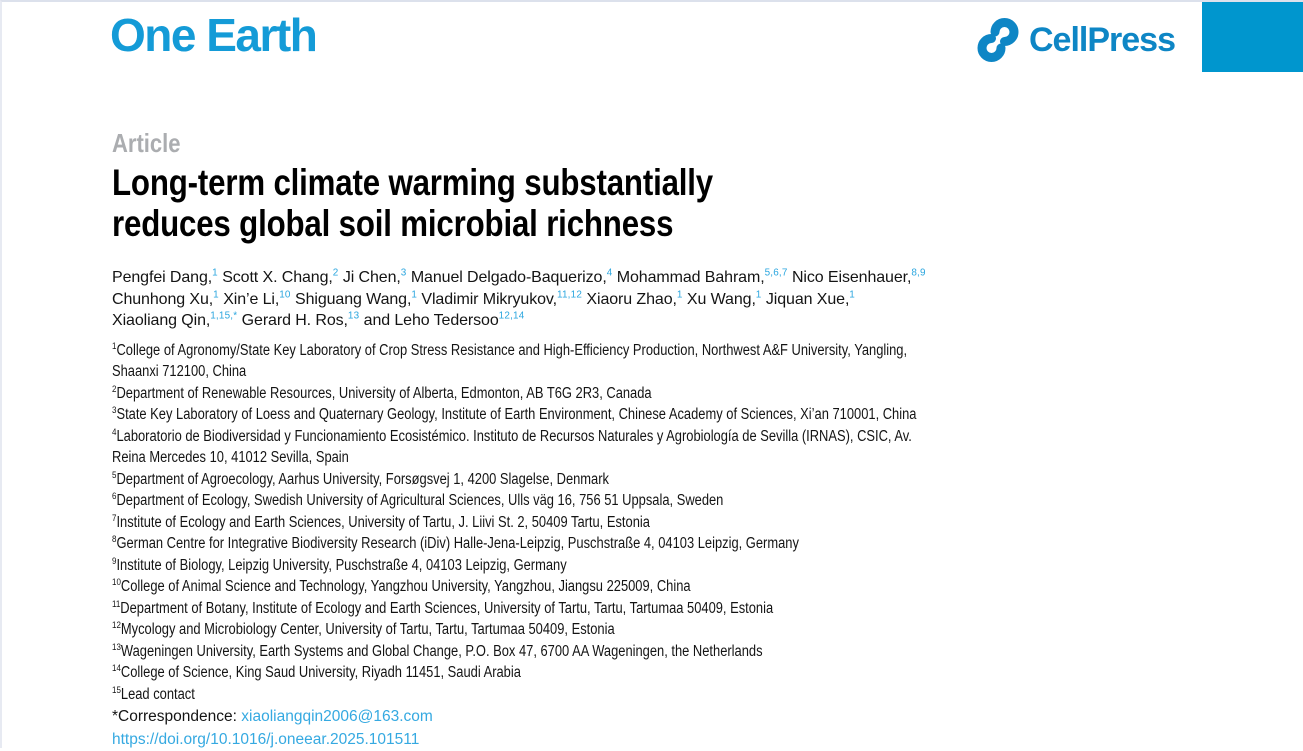 The height and width of the screenshot is (751, 1303). What do you see at coordinates (509, 277) in the screenshot?
I see `author-name: Manuel Delgado-Baquerizo,` at bounding box center [509, 277].